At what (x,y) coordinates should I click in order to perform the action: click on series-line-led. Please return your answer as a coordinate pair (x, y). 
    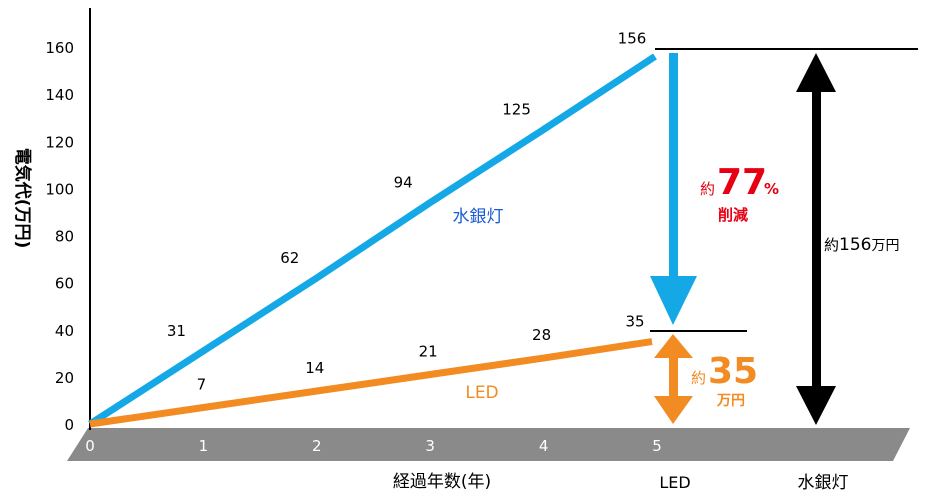
    Looking at the image, I should click on (371, 383).